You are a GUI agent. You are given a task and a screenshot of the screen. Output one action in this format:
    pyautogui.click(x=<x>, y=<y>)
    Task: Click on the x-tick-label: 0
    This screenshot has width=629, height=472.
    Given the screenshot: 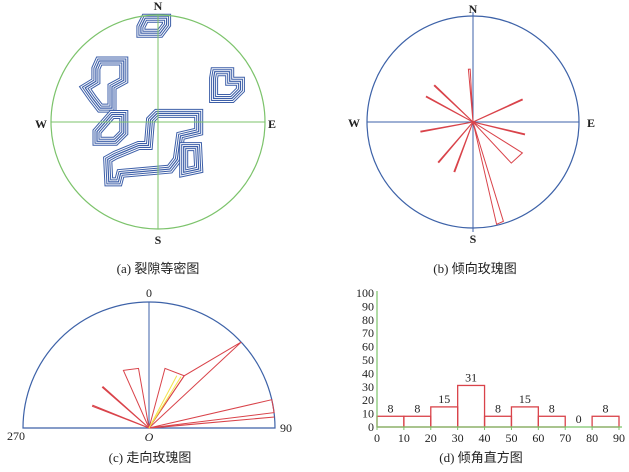 What is the action you would take?
    pyautogui.click(x=377, y=438)
    